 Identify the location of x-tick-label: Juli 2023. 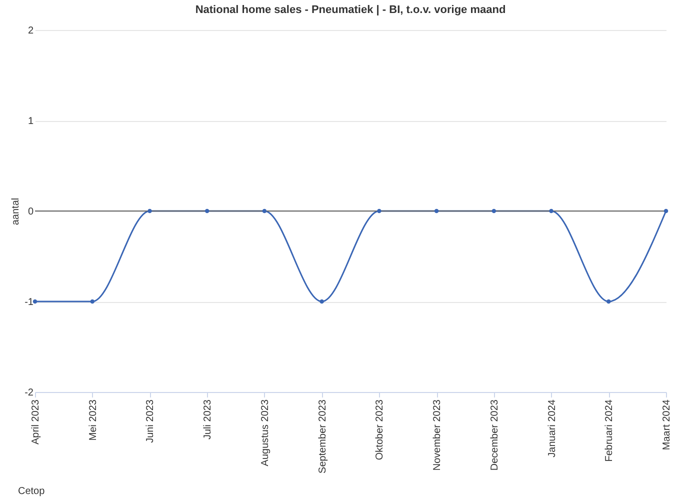
(208, 419).